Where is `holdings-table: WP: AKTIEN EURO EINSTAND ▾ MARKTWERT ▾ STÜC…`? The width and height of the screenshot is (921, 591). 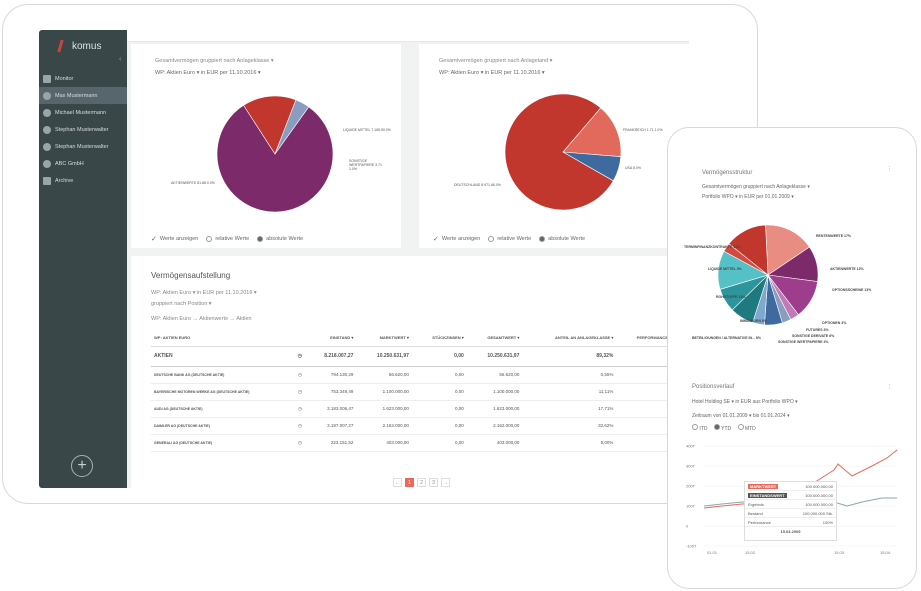 holdings-table: WP: AKTIEN EURO EINSTAND ▾ MARKTWERT ▾ STÜC… is located at coordinates (411, 391).